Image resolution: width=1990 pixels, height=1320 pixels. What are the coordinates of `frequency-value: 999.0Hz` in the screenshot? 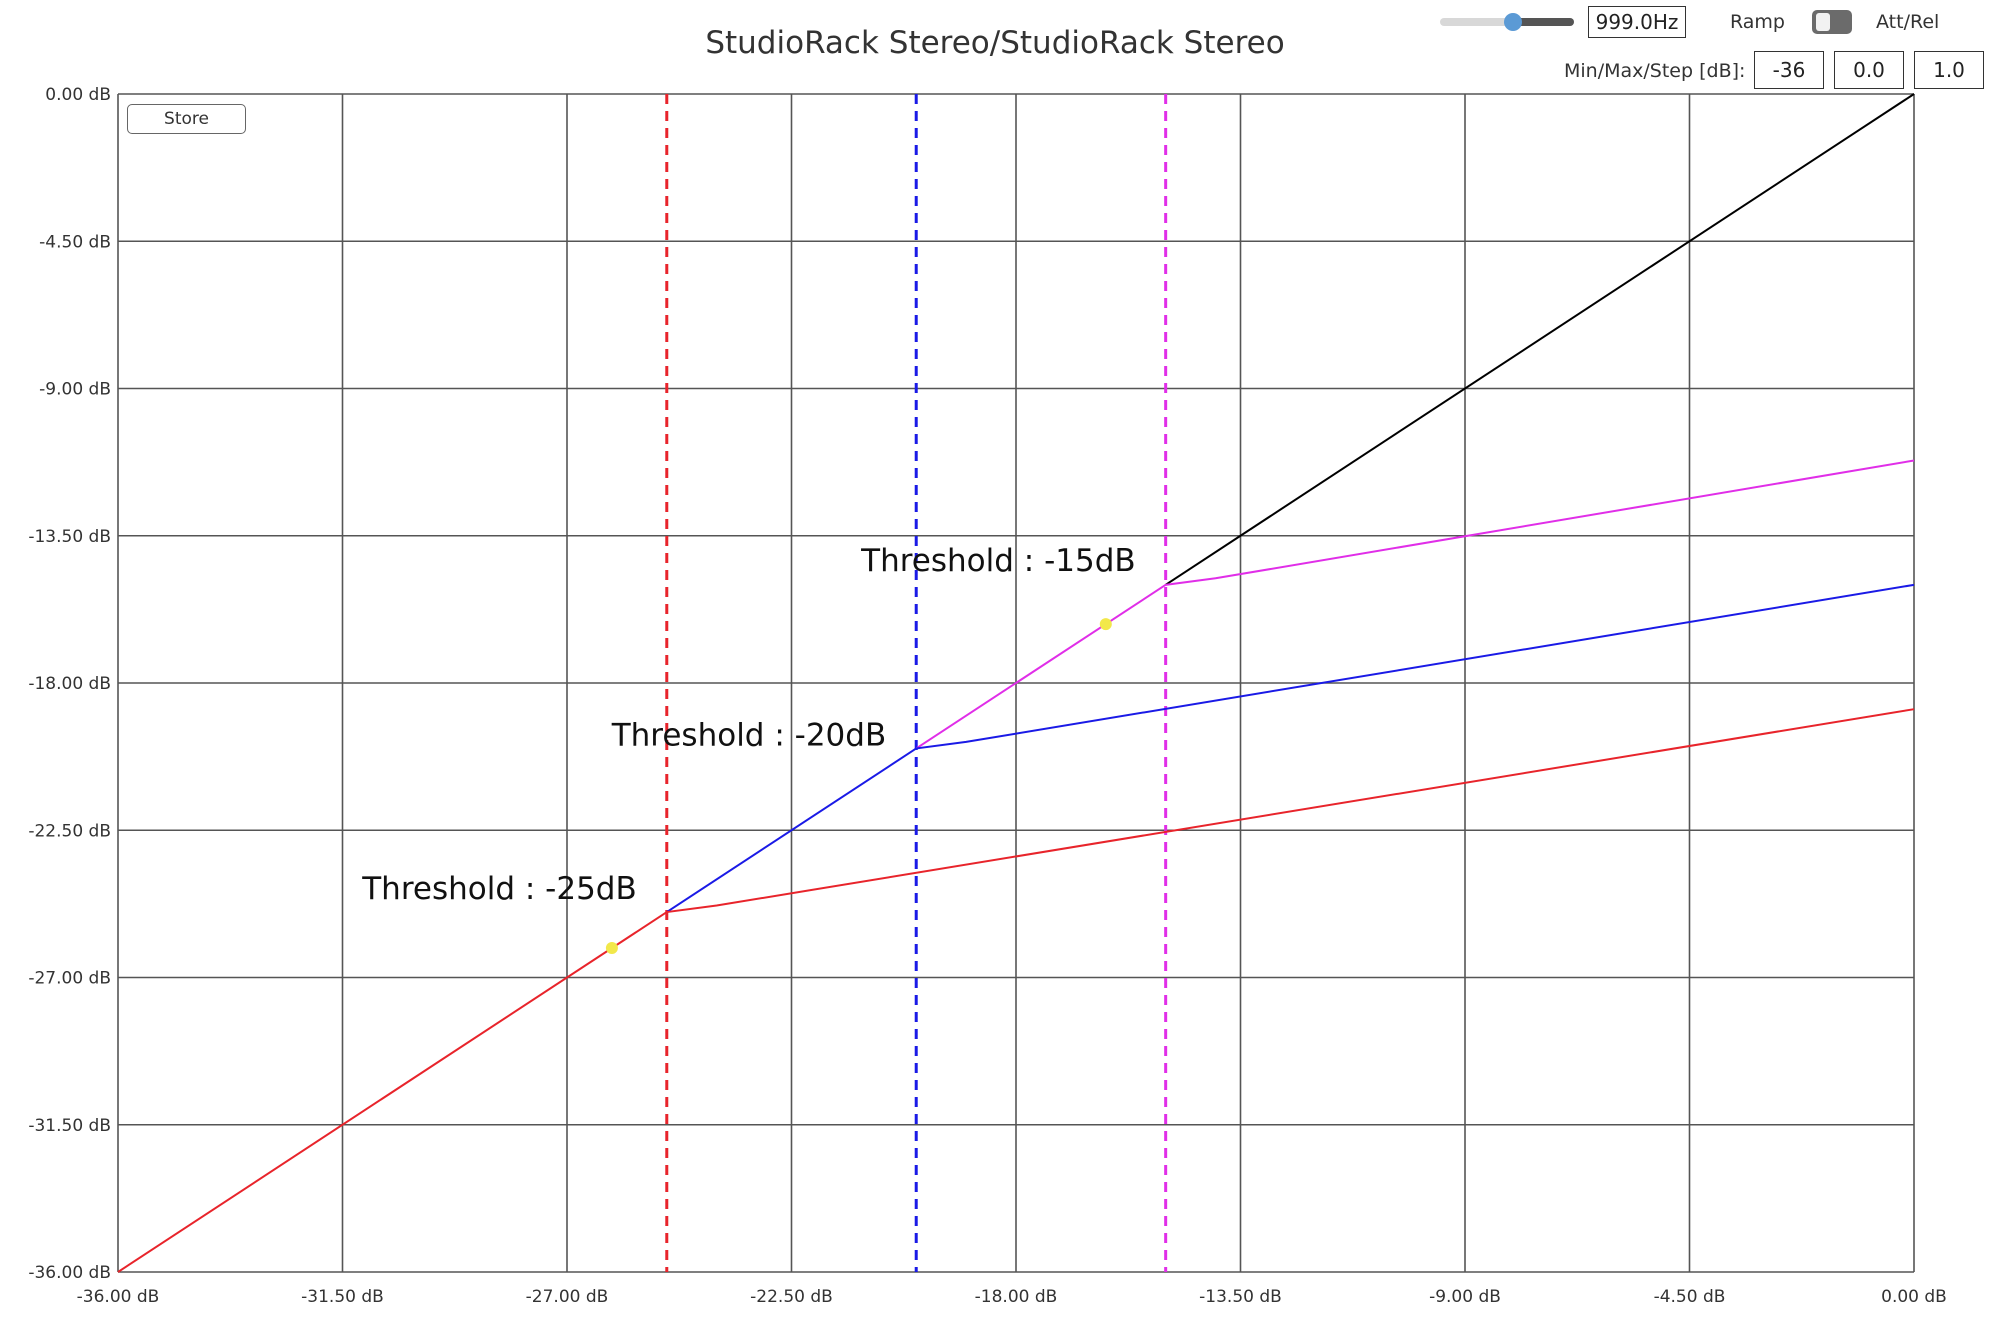 It's located at (1637, 22).